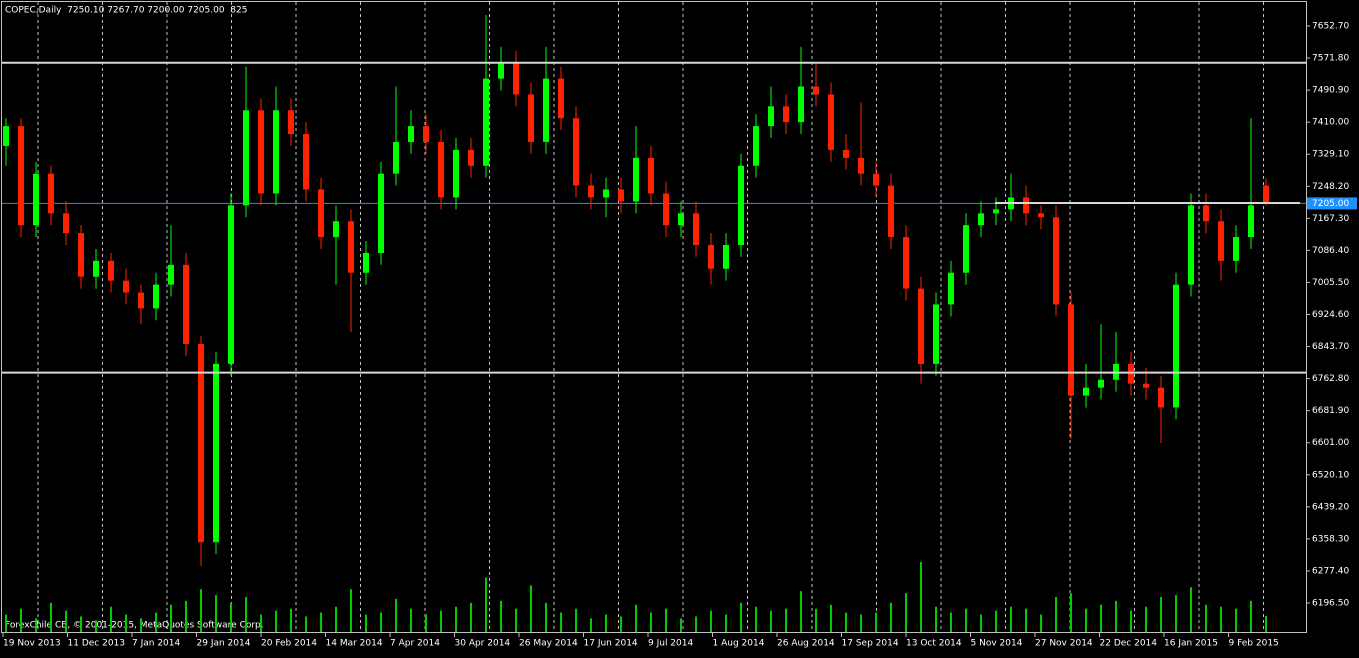  I want to click on x-tick-label: 5 Nov 2014, so click(997, 644).